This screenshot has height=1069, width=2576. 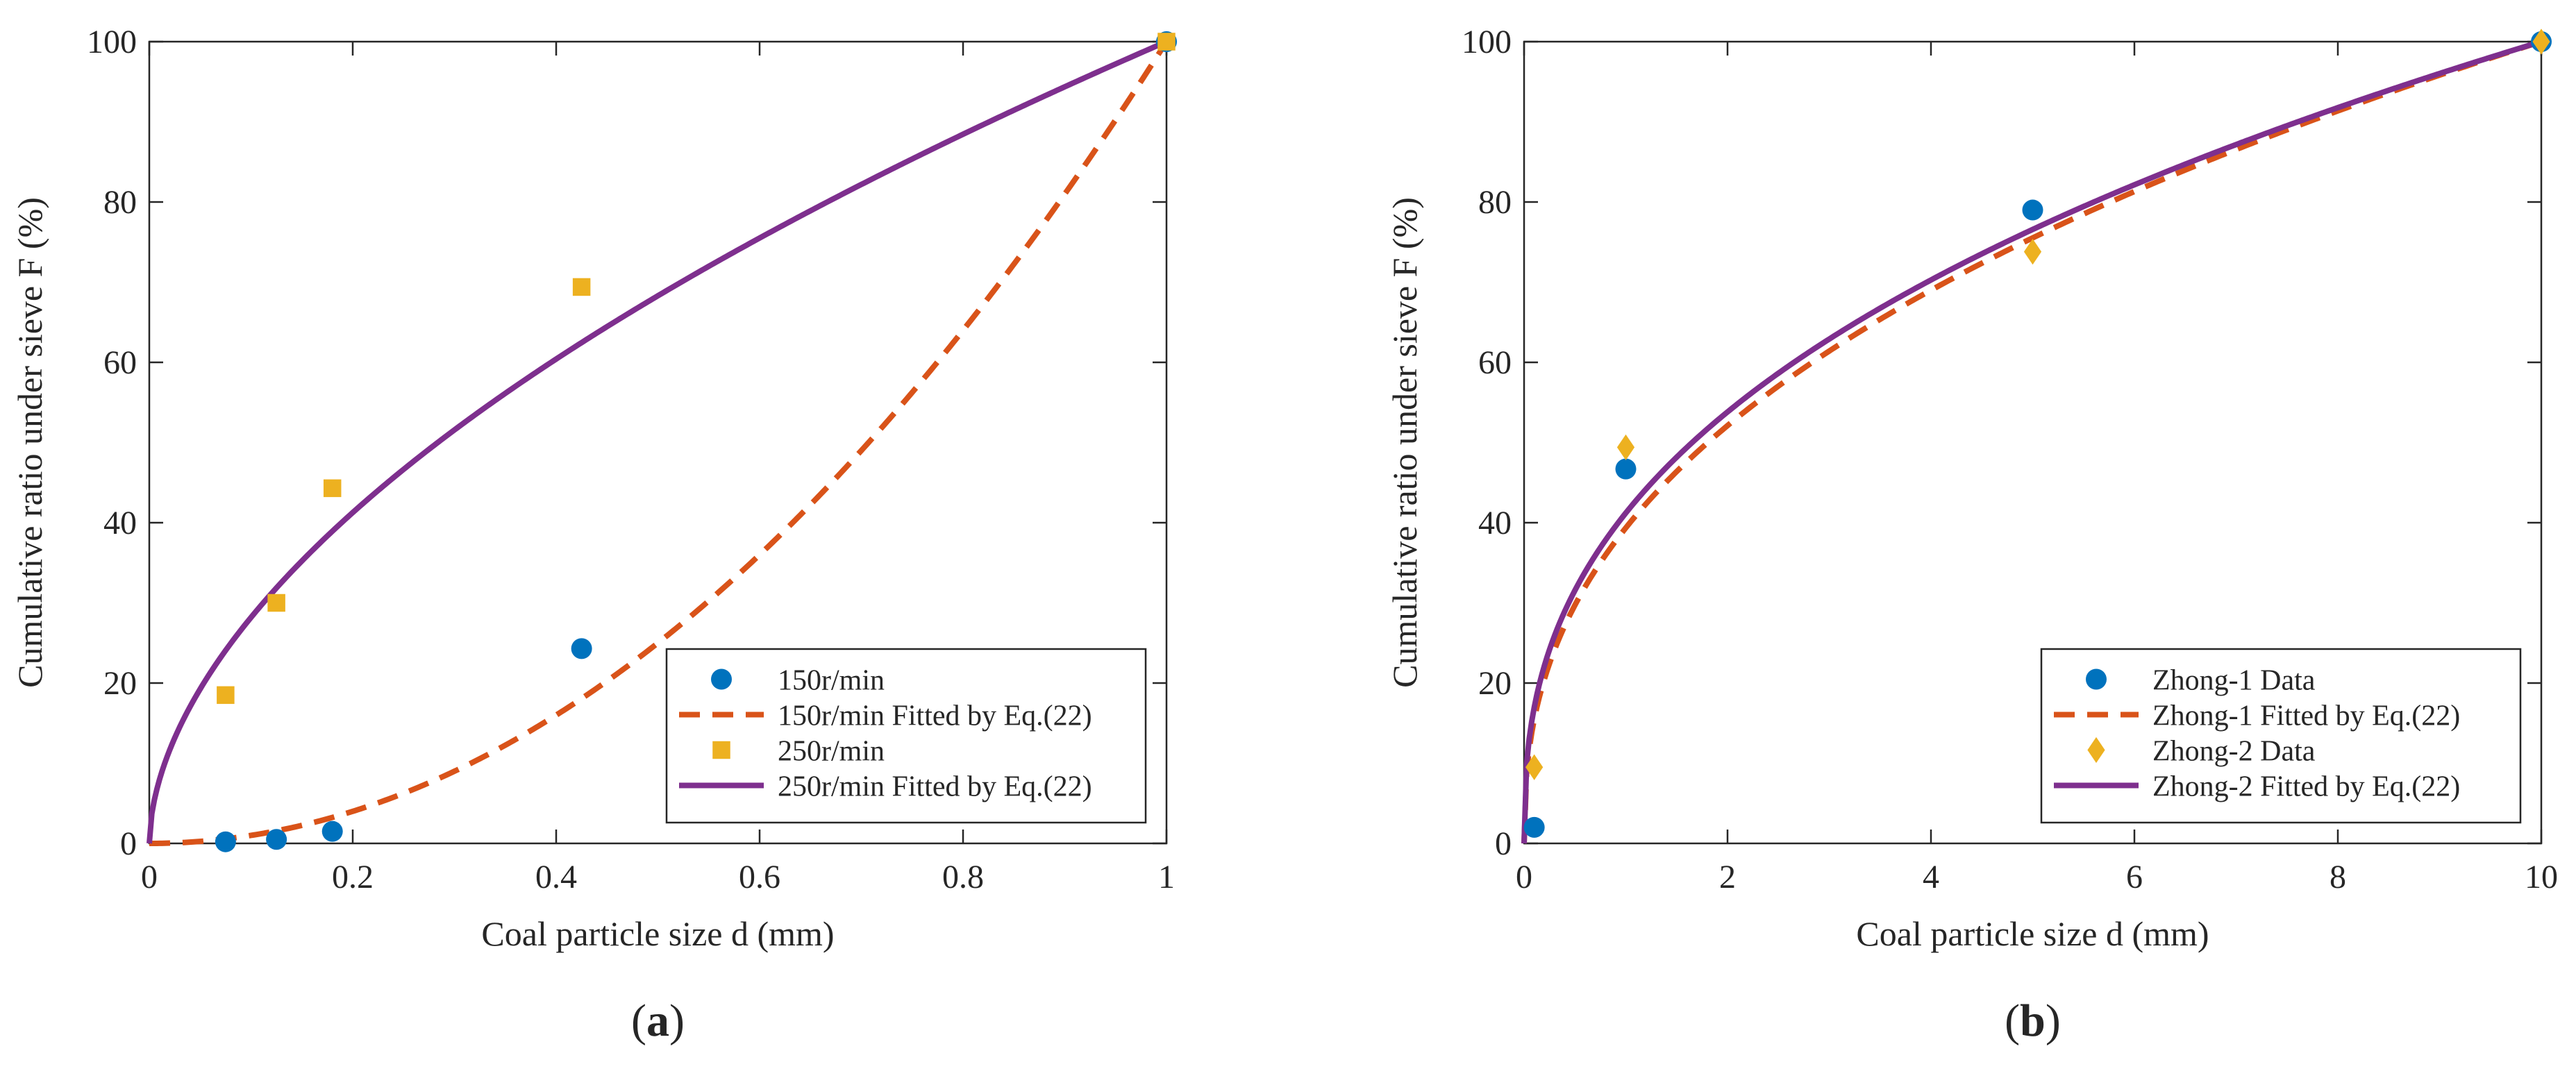 What do you see at coordinates (1727, 877) in the screenshot?
I see `x-tick-label: 2` at bounding box center [1727, 877].